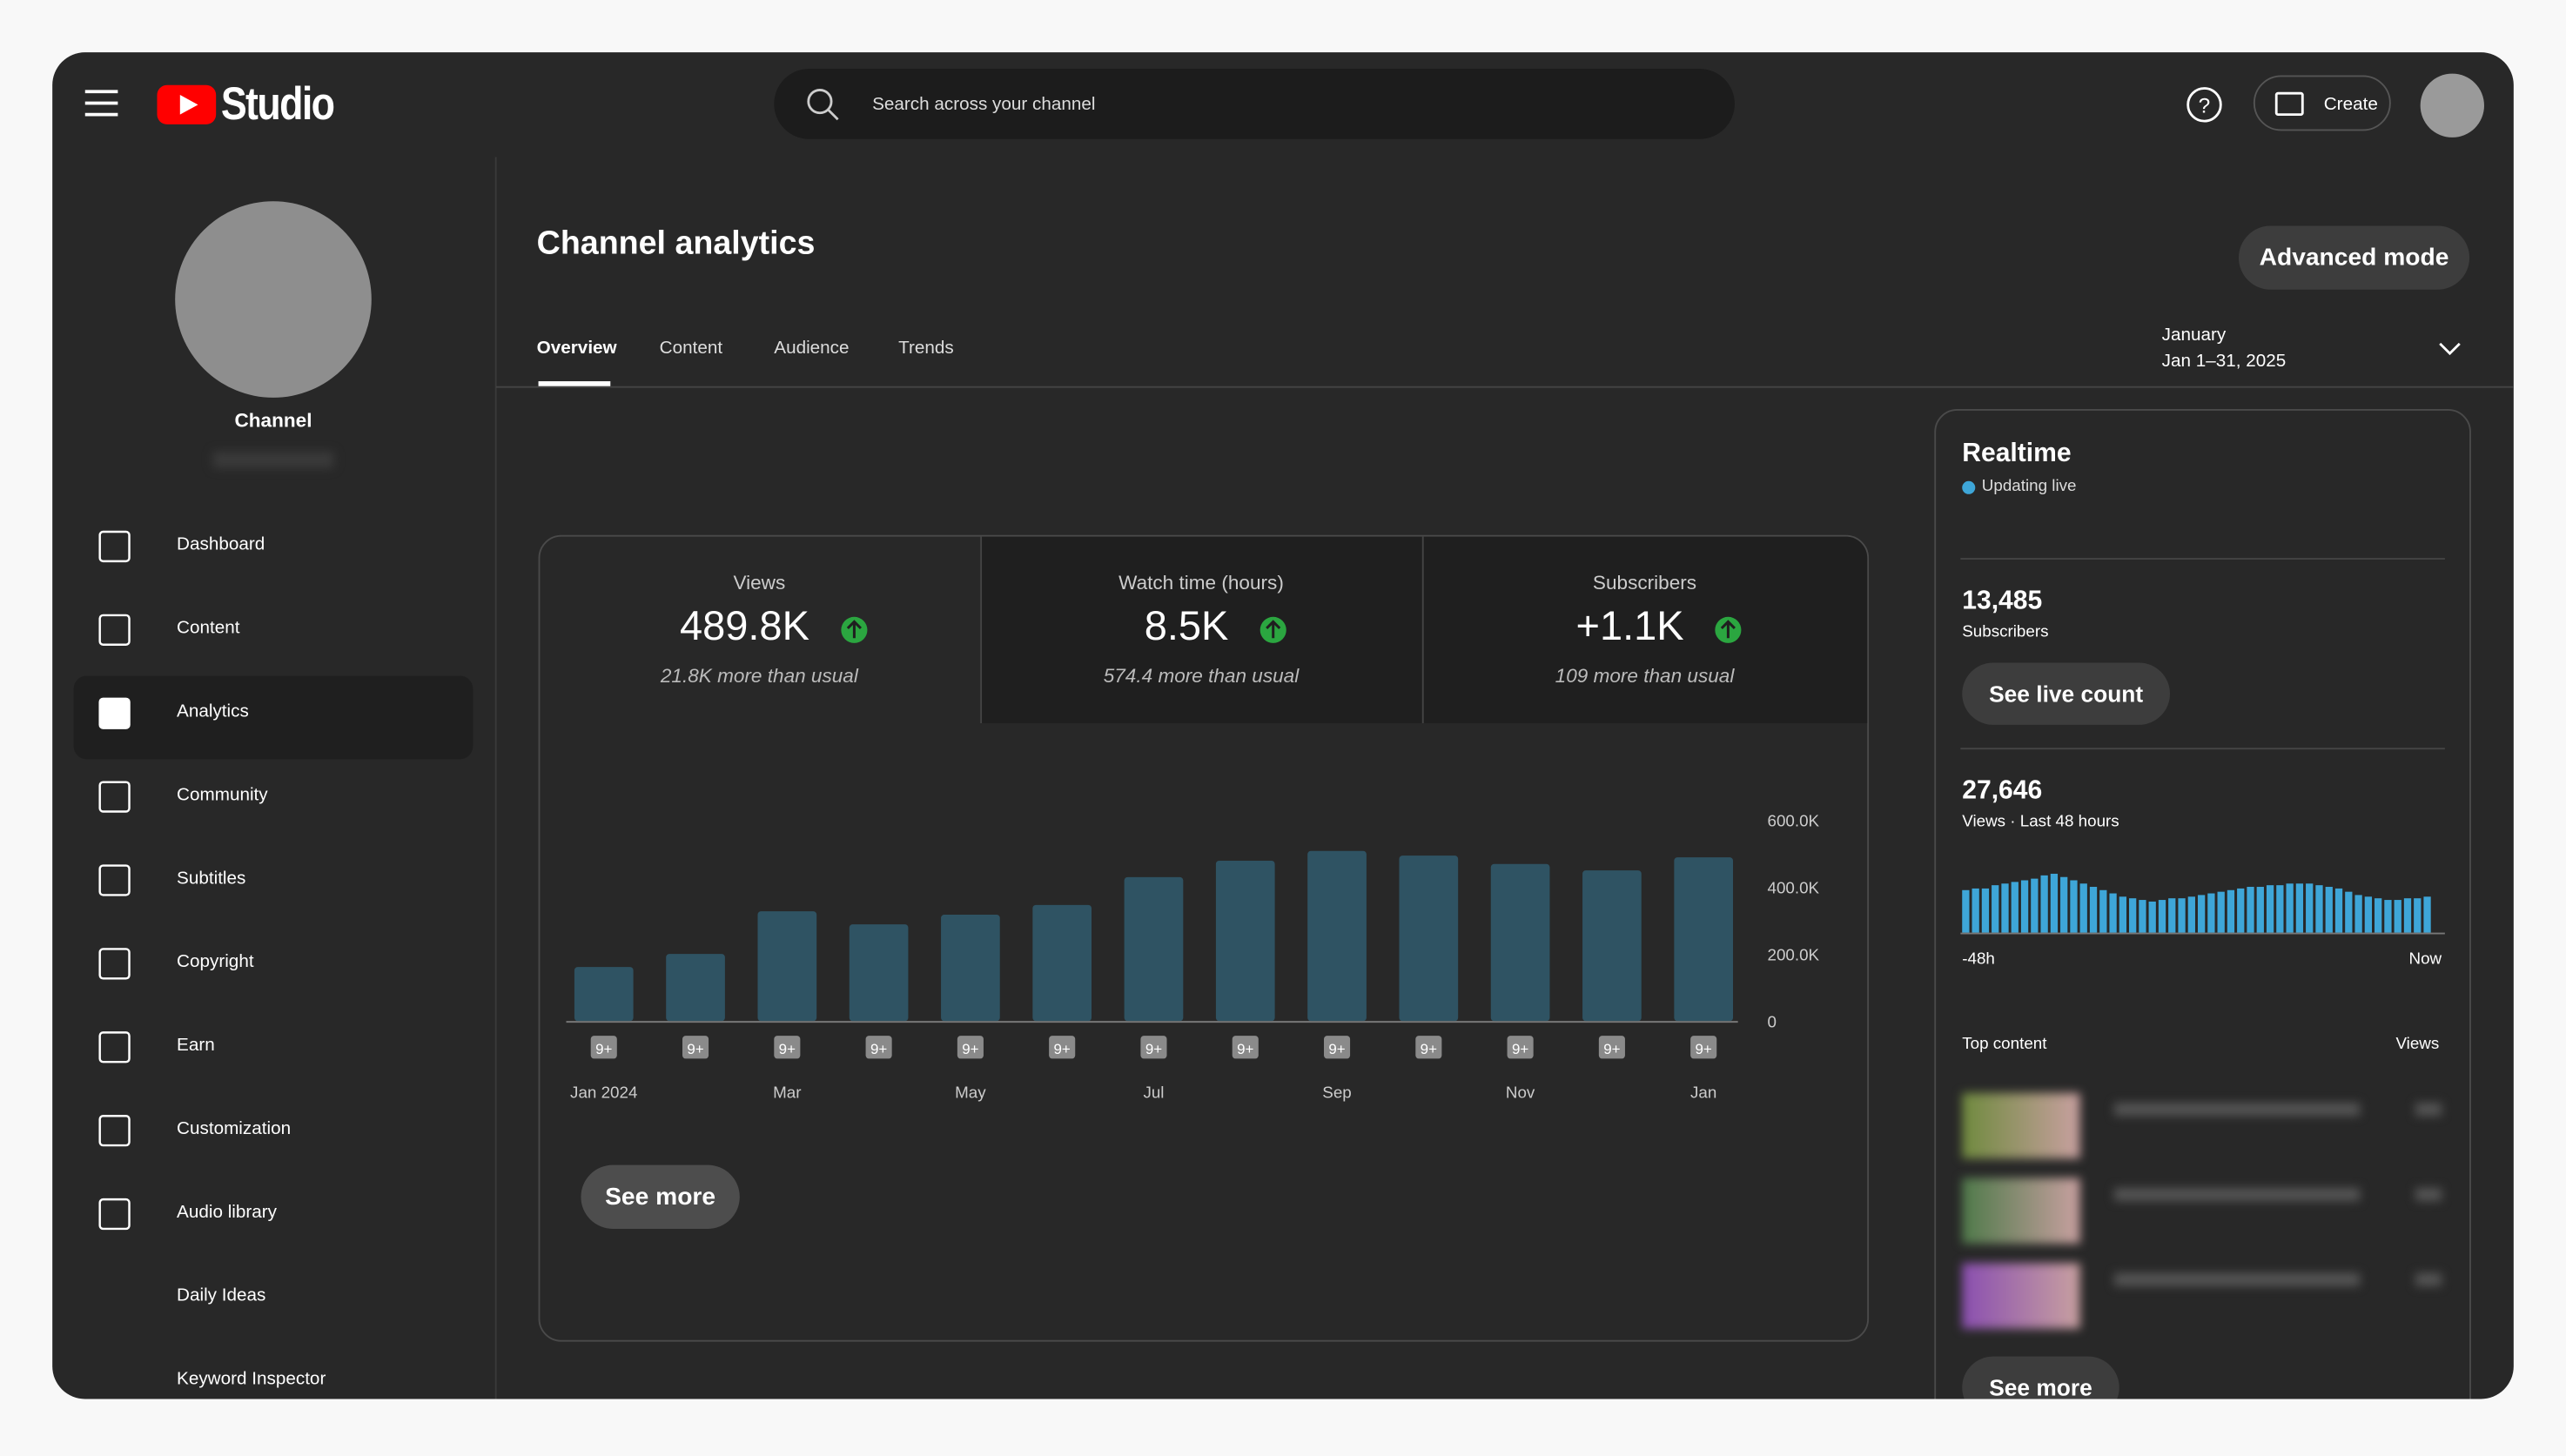 This screenshot has height=1456, width=2566. Describe the element at coordinates (1254, 103) in the screenshot. I see `search-box` at that location.